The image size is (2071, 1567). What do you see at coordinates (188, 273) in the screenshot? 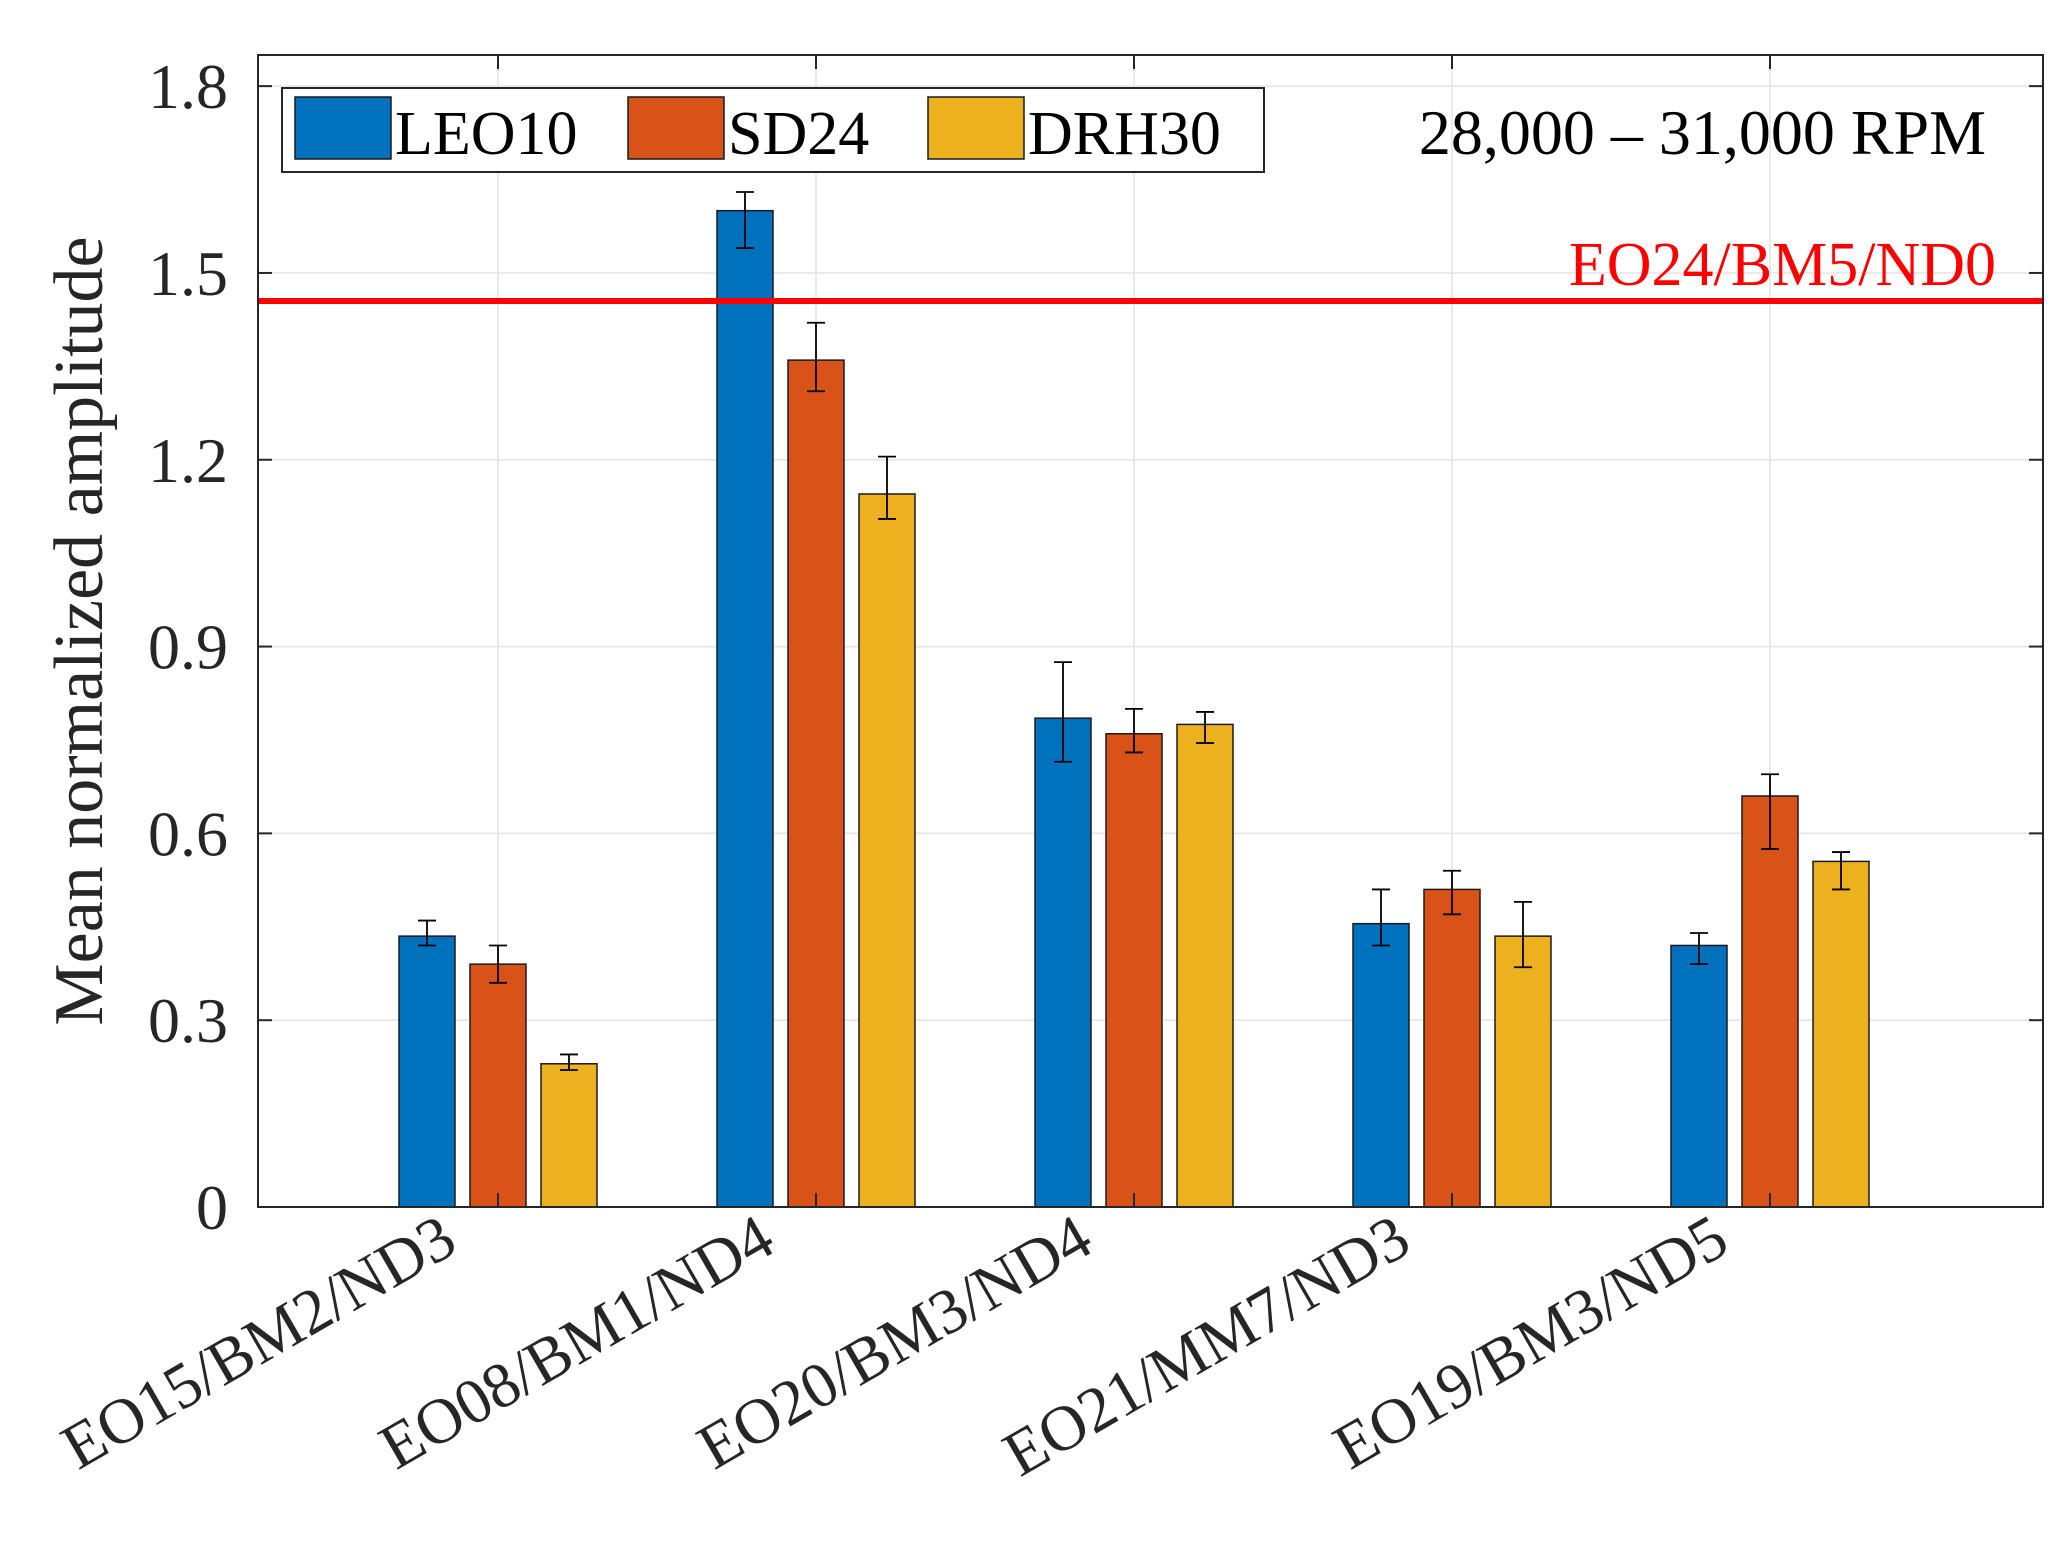
I see `y-tick-label: 1.5` at bounding box center [188, 273].